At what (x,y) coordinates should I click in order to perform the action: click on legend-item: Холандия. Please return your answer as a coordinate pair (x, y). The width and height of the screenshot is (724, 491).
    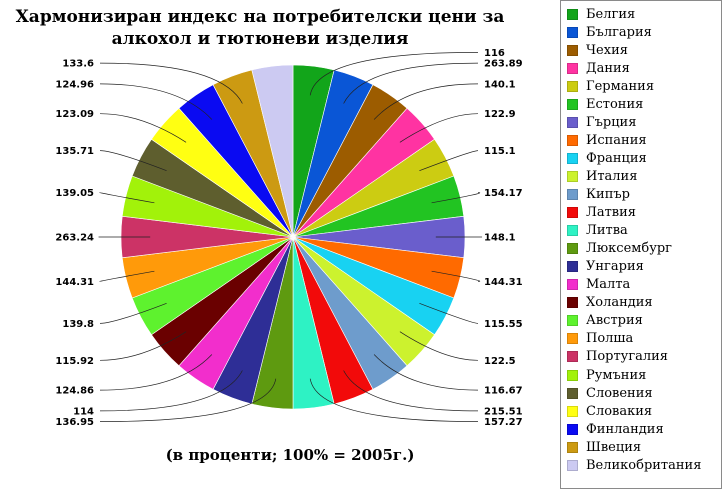
    Looking at the image, I should click on (610, 303).